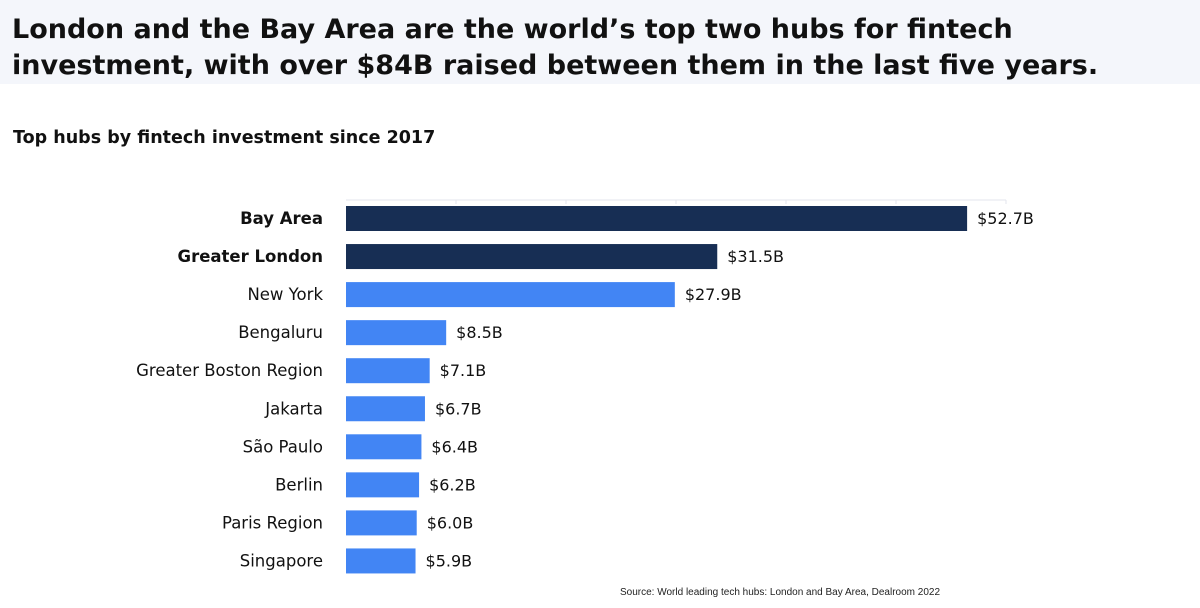 Image resolution: width=1200 pixels, height=608 pixels. I want to click on value-label: $52.7B, so click(1005, 218).